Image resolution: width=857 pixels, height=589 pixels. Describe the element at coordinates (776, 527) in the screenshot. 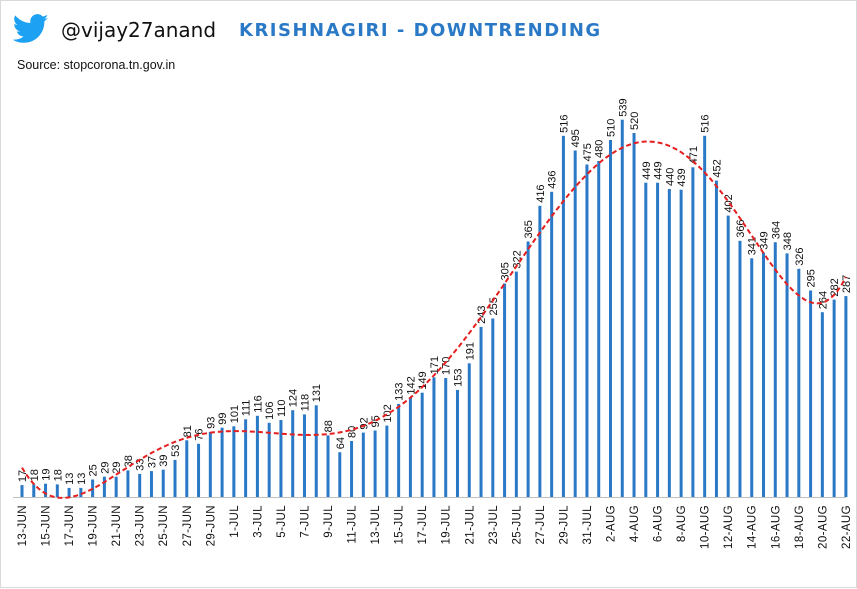

I see `x-tick-label: 16-AUG` at that location.